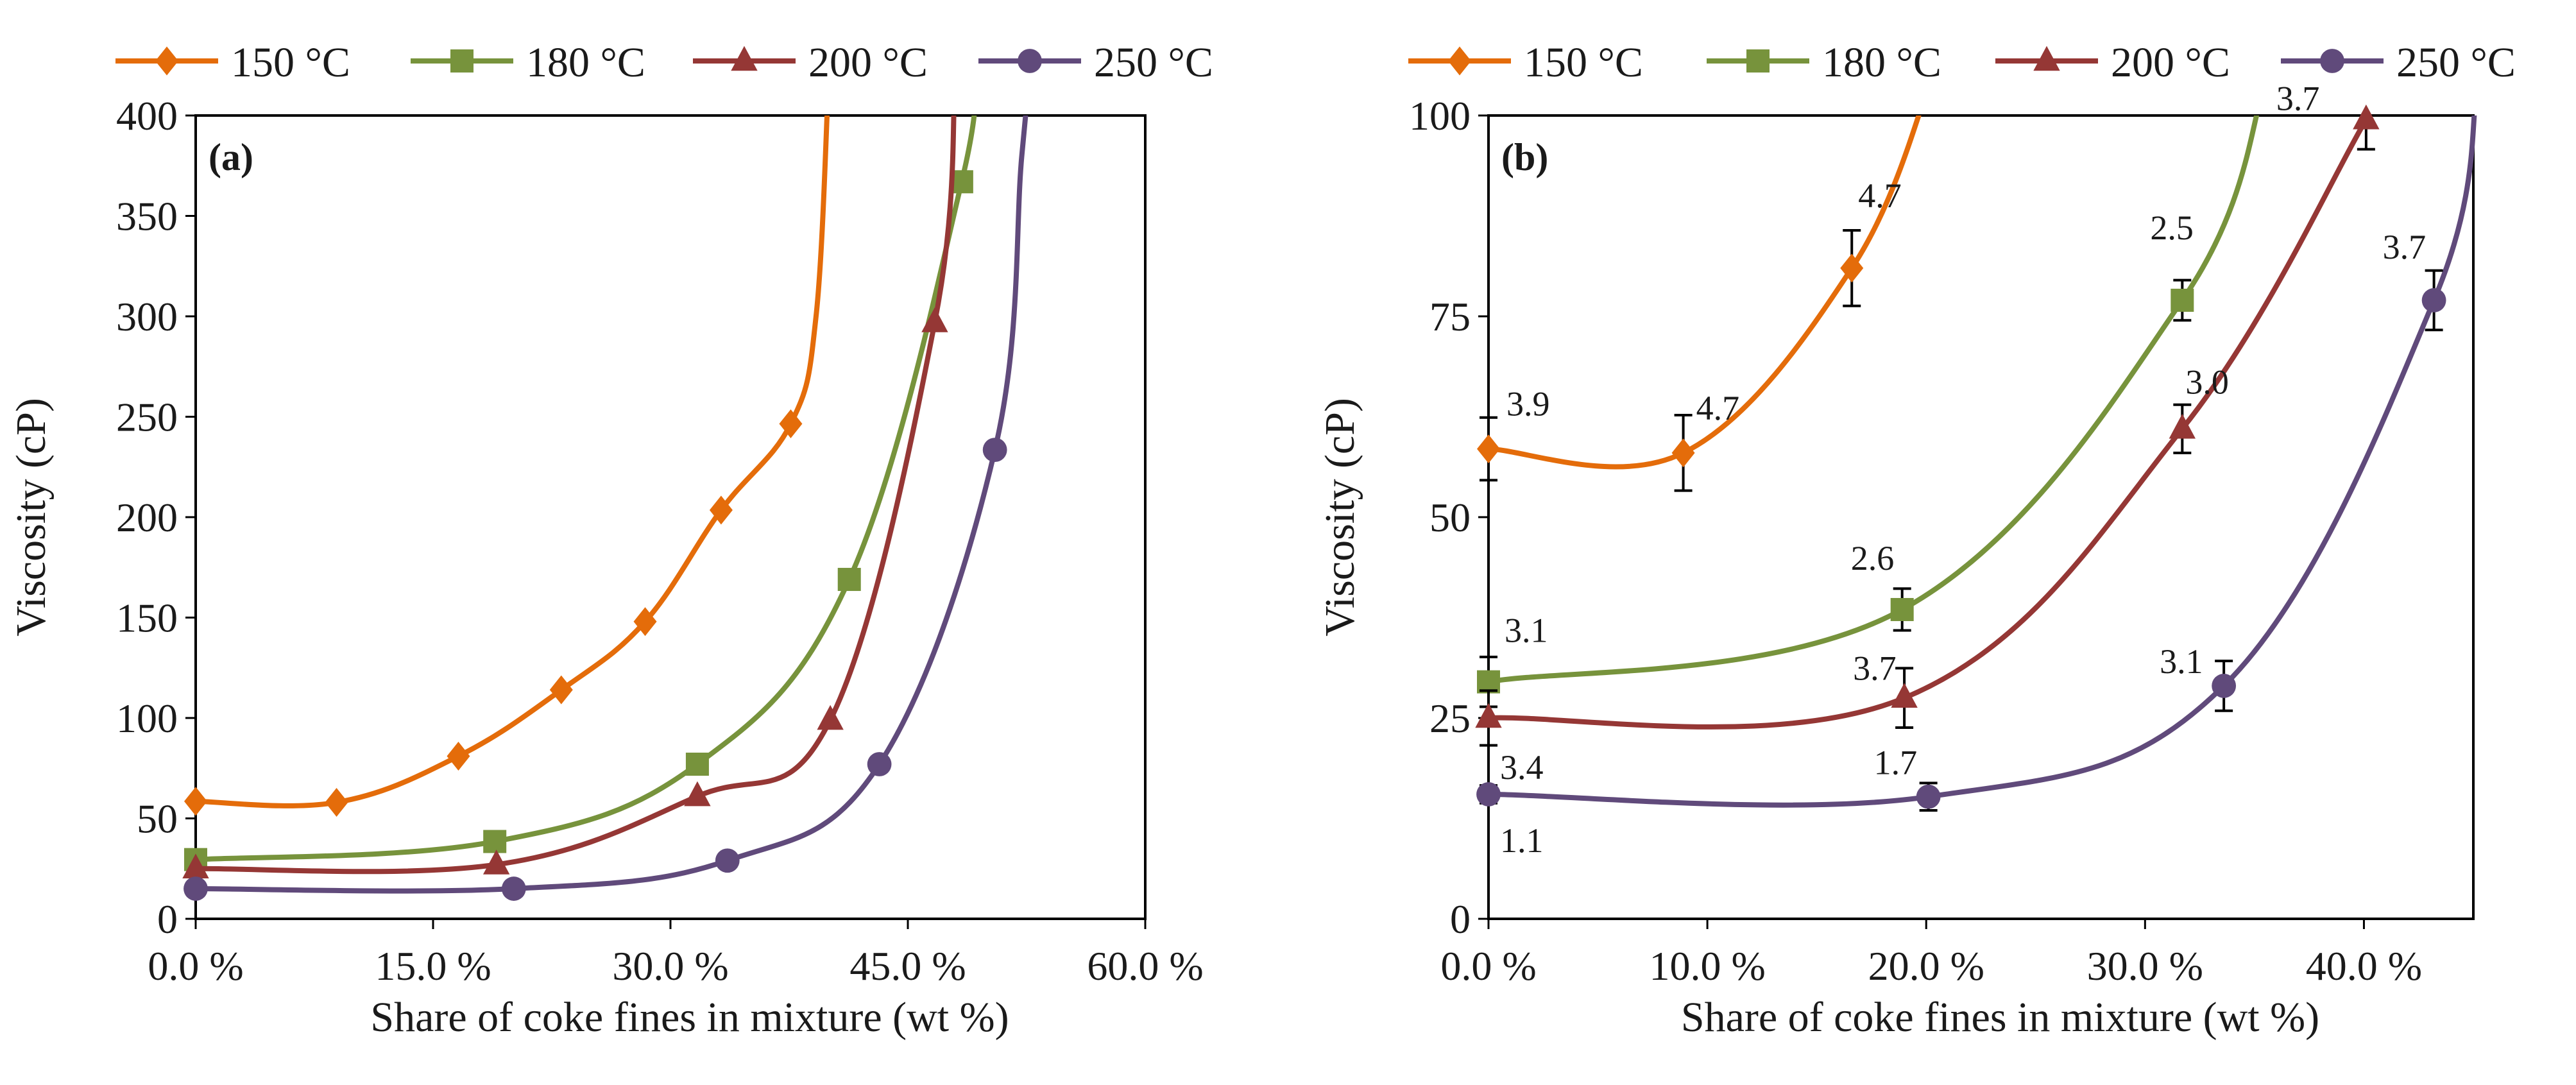 This screenshot has height=1085, width=2576. What do you see at coordinates (290, 62) in the screenshot?
I see `legend-label: 150 °C` at bounding box center [290, 62].